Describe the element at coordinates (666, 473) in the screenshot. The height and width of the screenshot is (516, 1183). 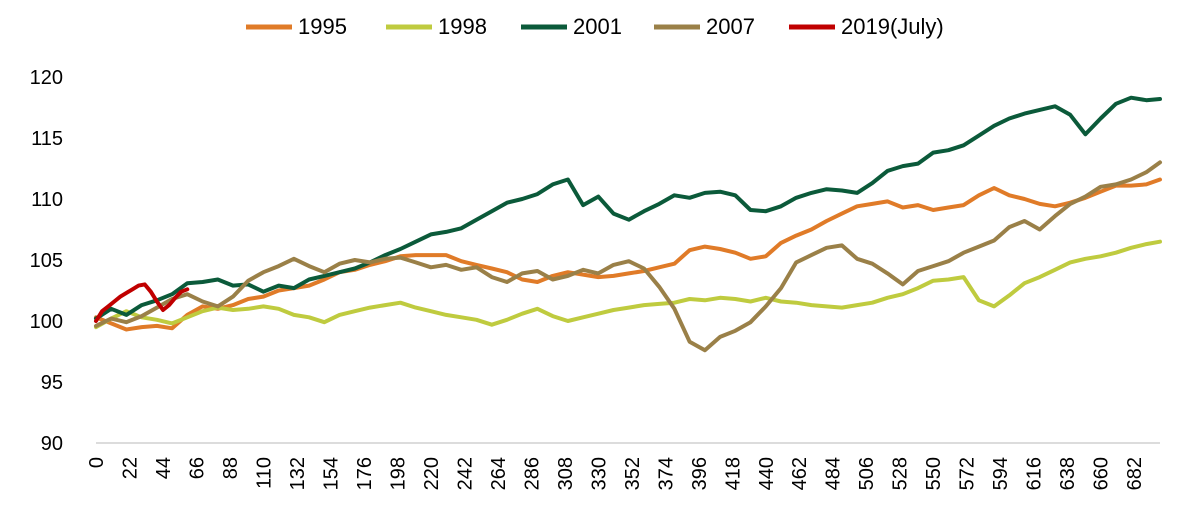
I see `x-tick-label: 374` at that location.